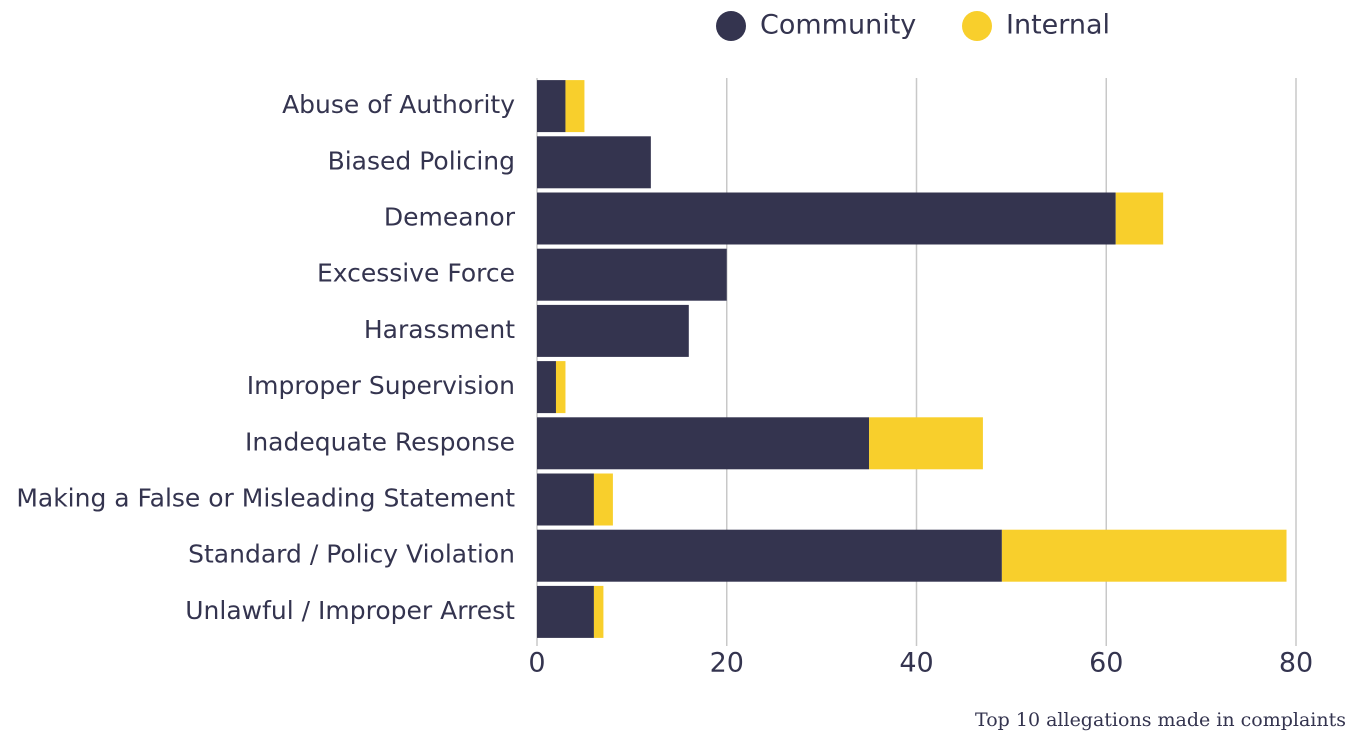  Describe the element at coordinates (536, 663) in the screenshot. I see `x-tick-label: 0` at that location.